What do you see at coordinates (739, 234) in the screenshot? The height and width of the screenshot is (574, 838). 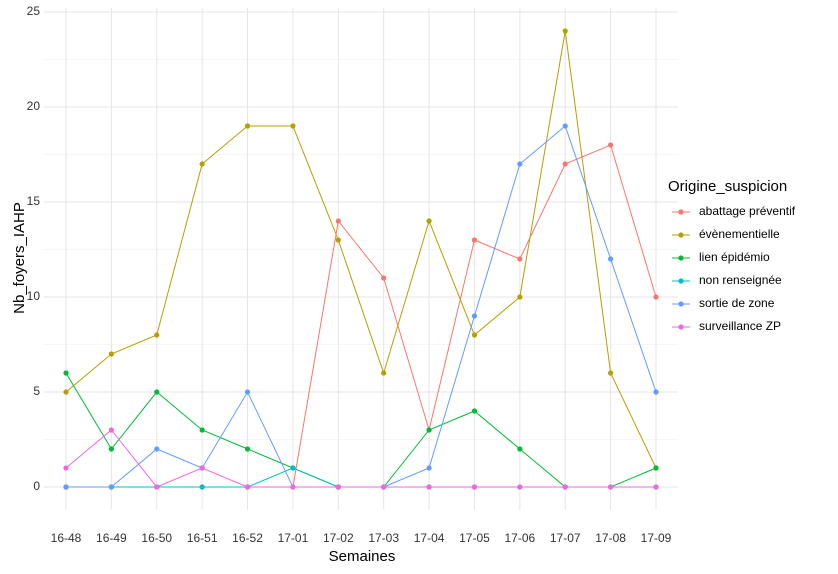 I see `legend-label: évènementielle` at bounding box center [739, 234].